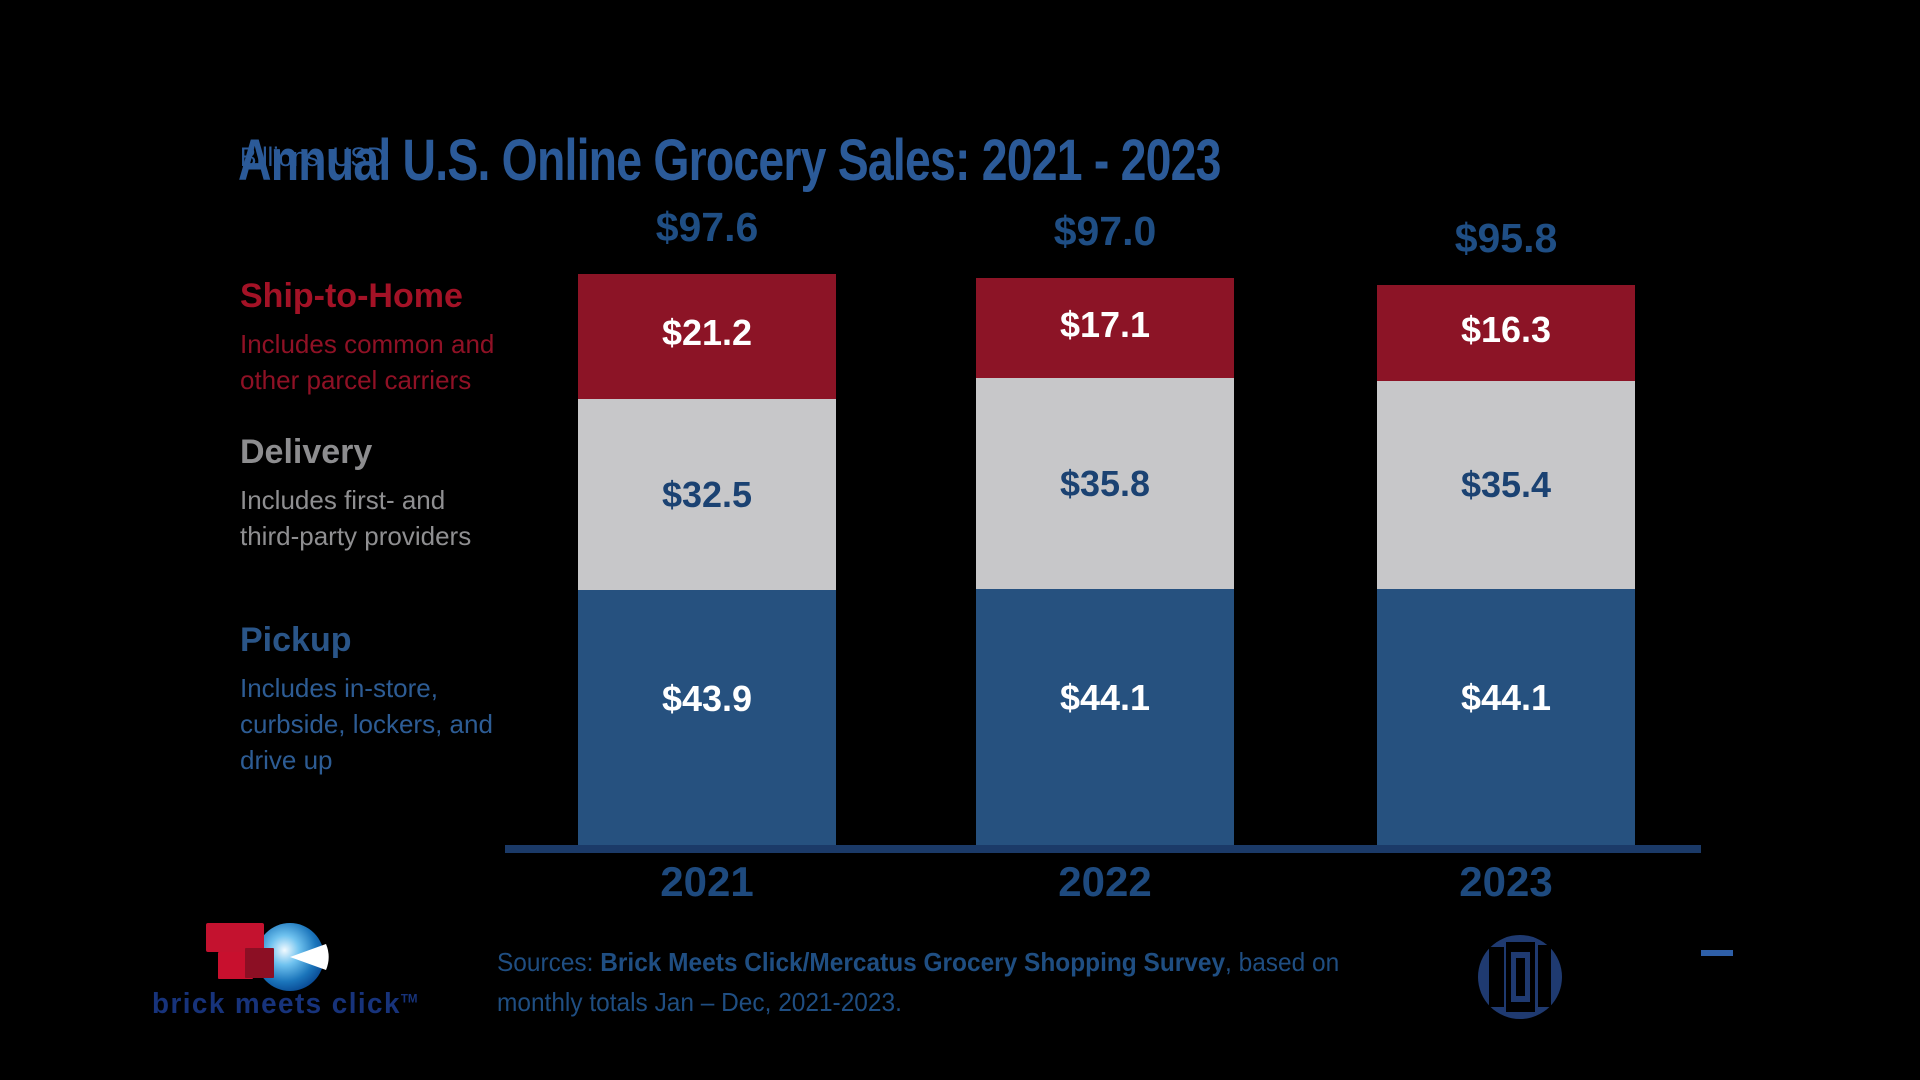 This screenshot has width=1920, height=1080. I want to click on bar-column-2023: $16.3 $35.4 $44.1, so click(1506, 566).